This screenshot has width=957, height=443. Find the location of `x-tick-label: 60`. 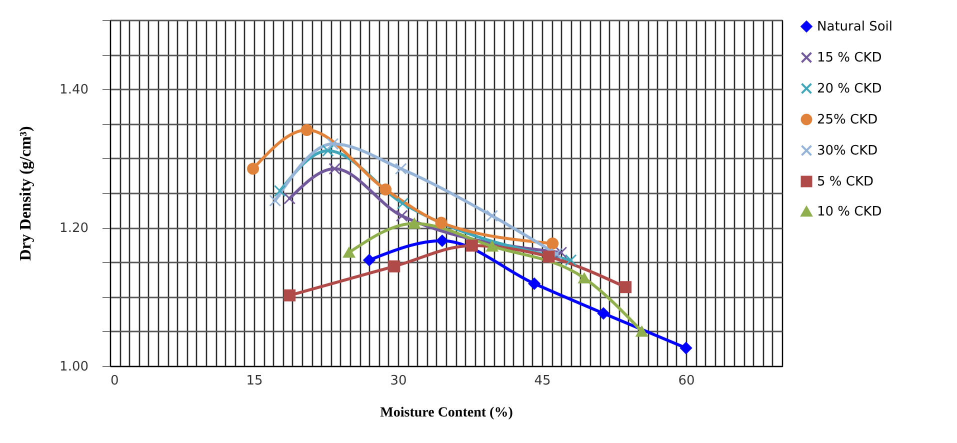

x-tick-label: 60 is located at coordinates (686, 381).